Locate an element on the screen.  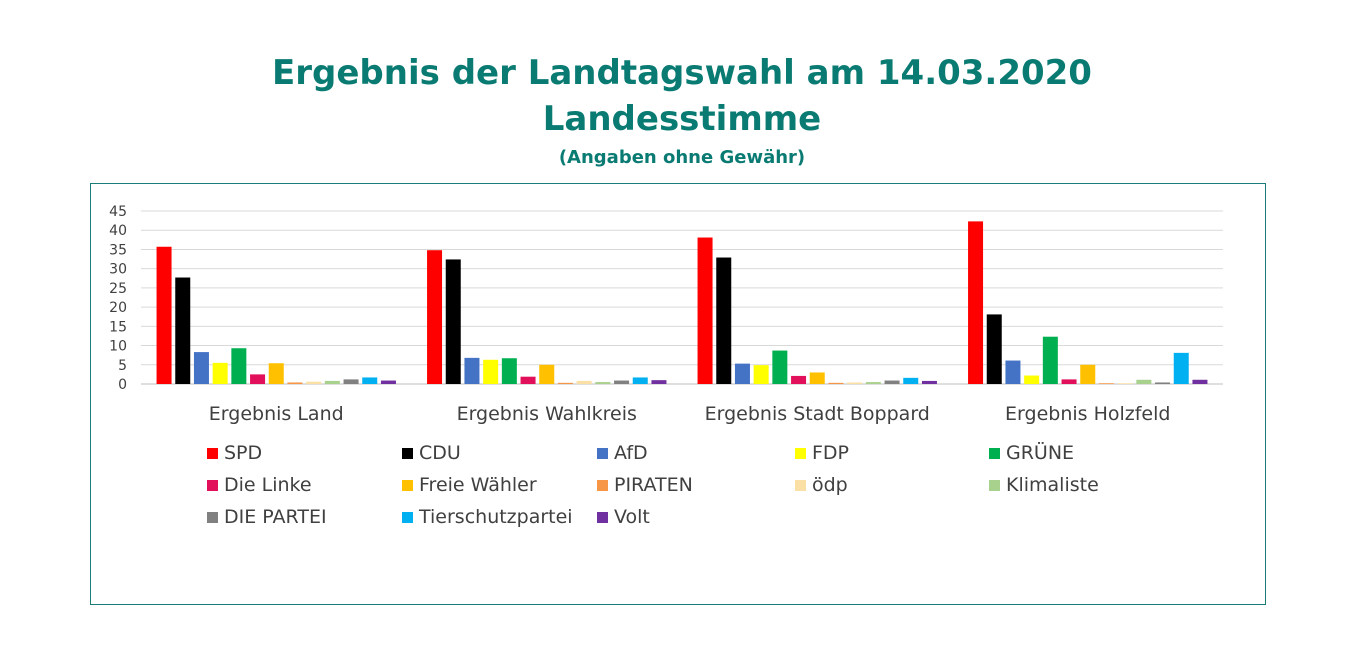
chart-subtitle: Landesstimme is located at coordinates (682, 119).